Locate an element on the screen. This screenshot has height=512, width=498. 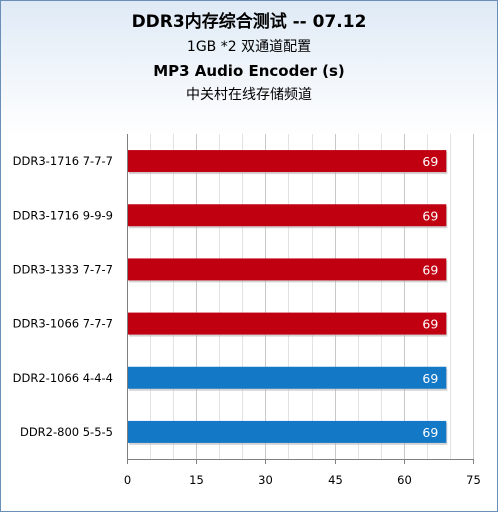
chart-subtitle: 1GB *2 双通道配置 is located at coordinates (249, 47).